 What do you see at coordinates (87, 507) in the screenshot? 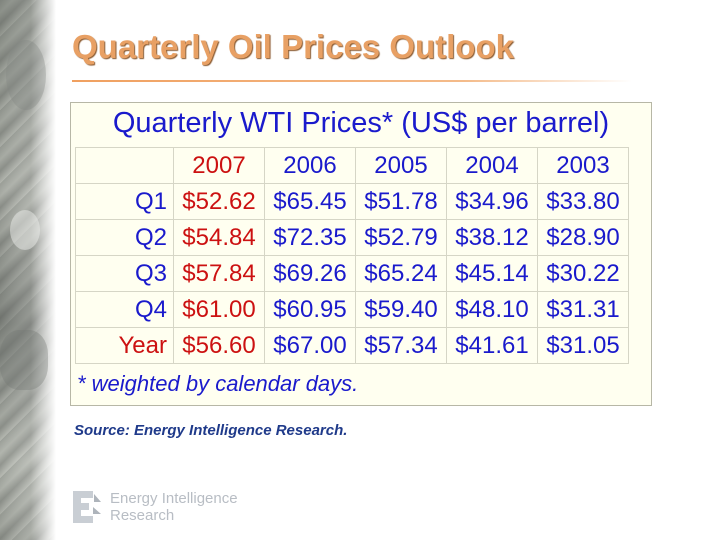
I see `energy-intelligence-logo-icon` at bounding box center [87, 507].